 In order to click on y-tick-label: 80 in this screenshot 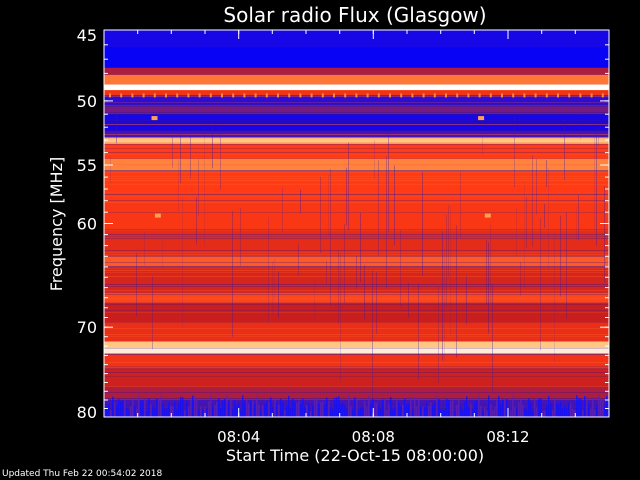, I will do `click(87, 412)`.